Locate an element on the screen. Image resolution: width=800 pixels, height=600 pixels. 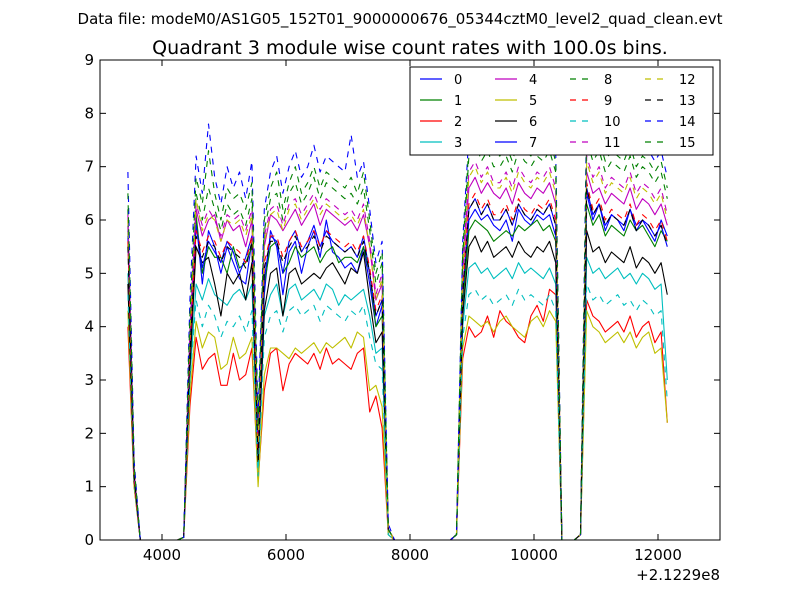
legend-label: 15 is located at coordinates (687, 143).